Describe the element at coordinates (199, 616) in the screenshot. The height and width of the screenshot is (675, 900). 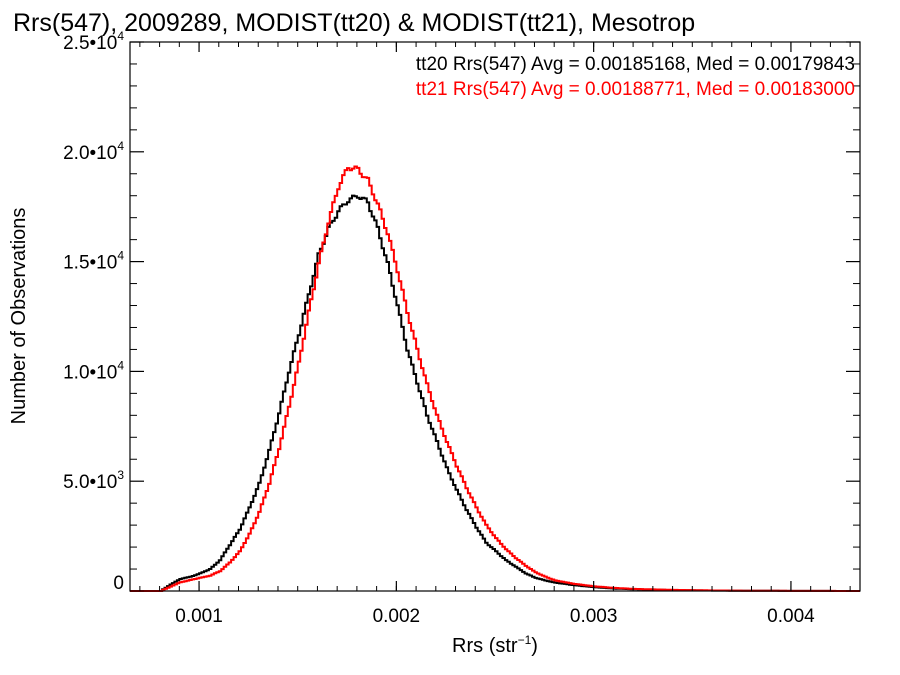
I see `x-tick-label: 0.001` at that location.